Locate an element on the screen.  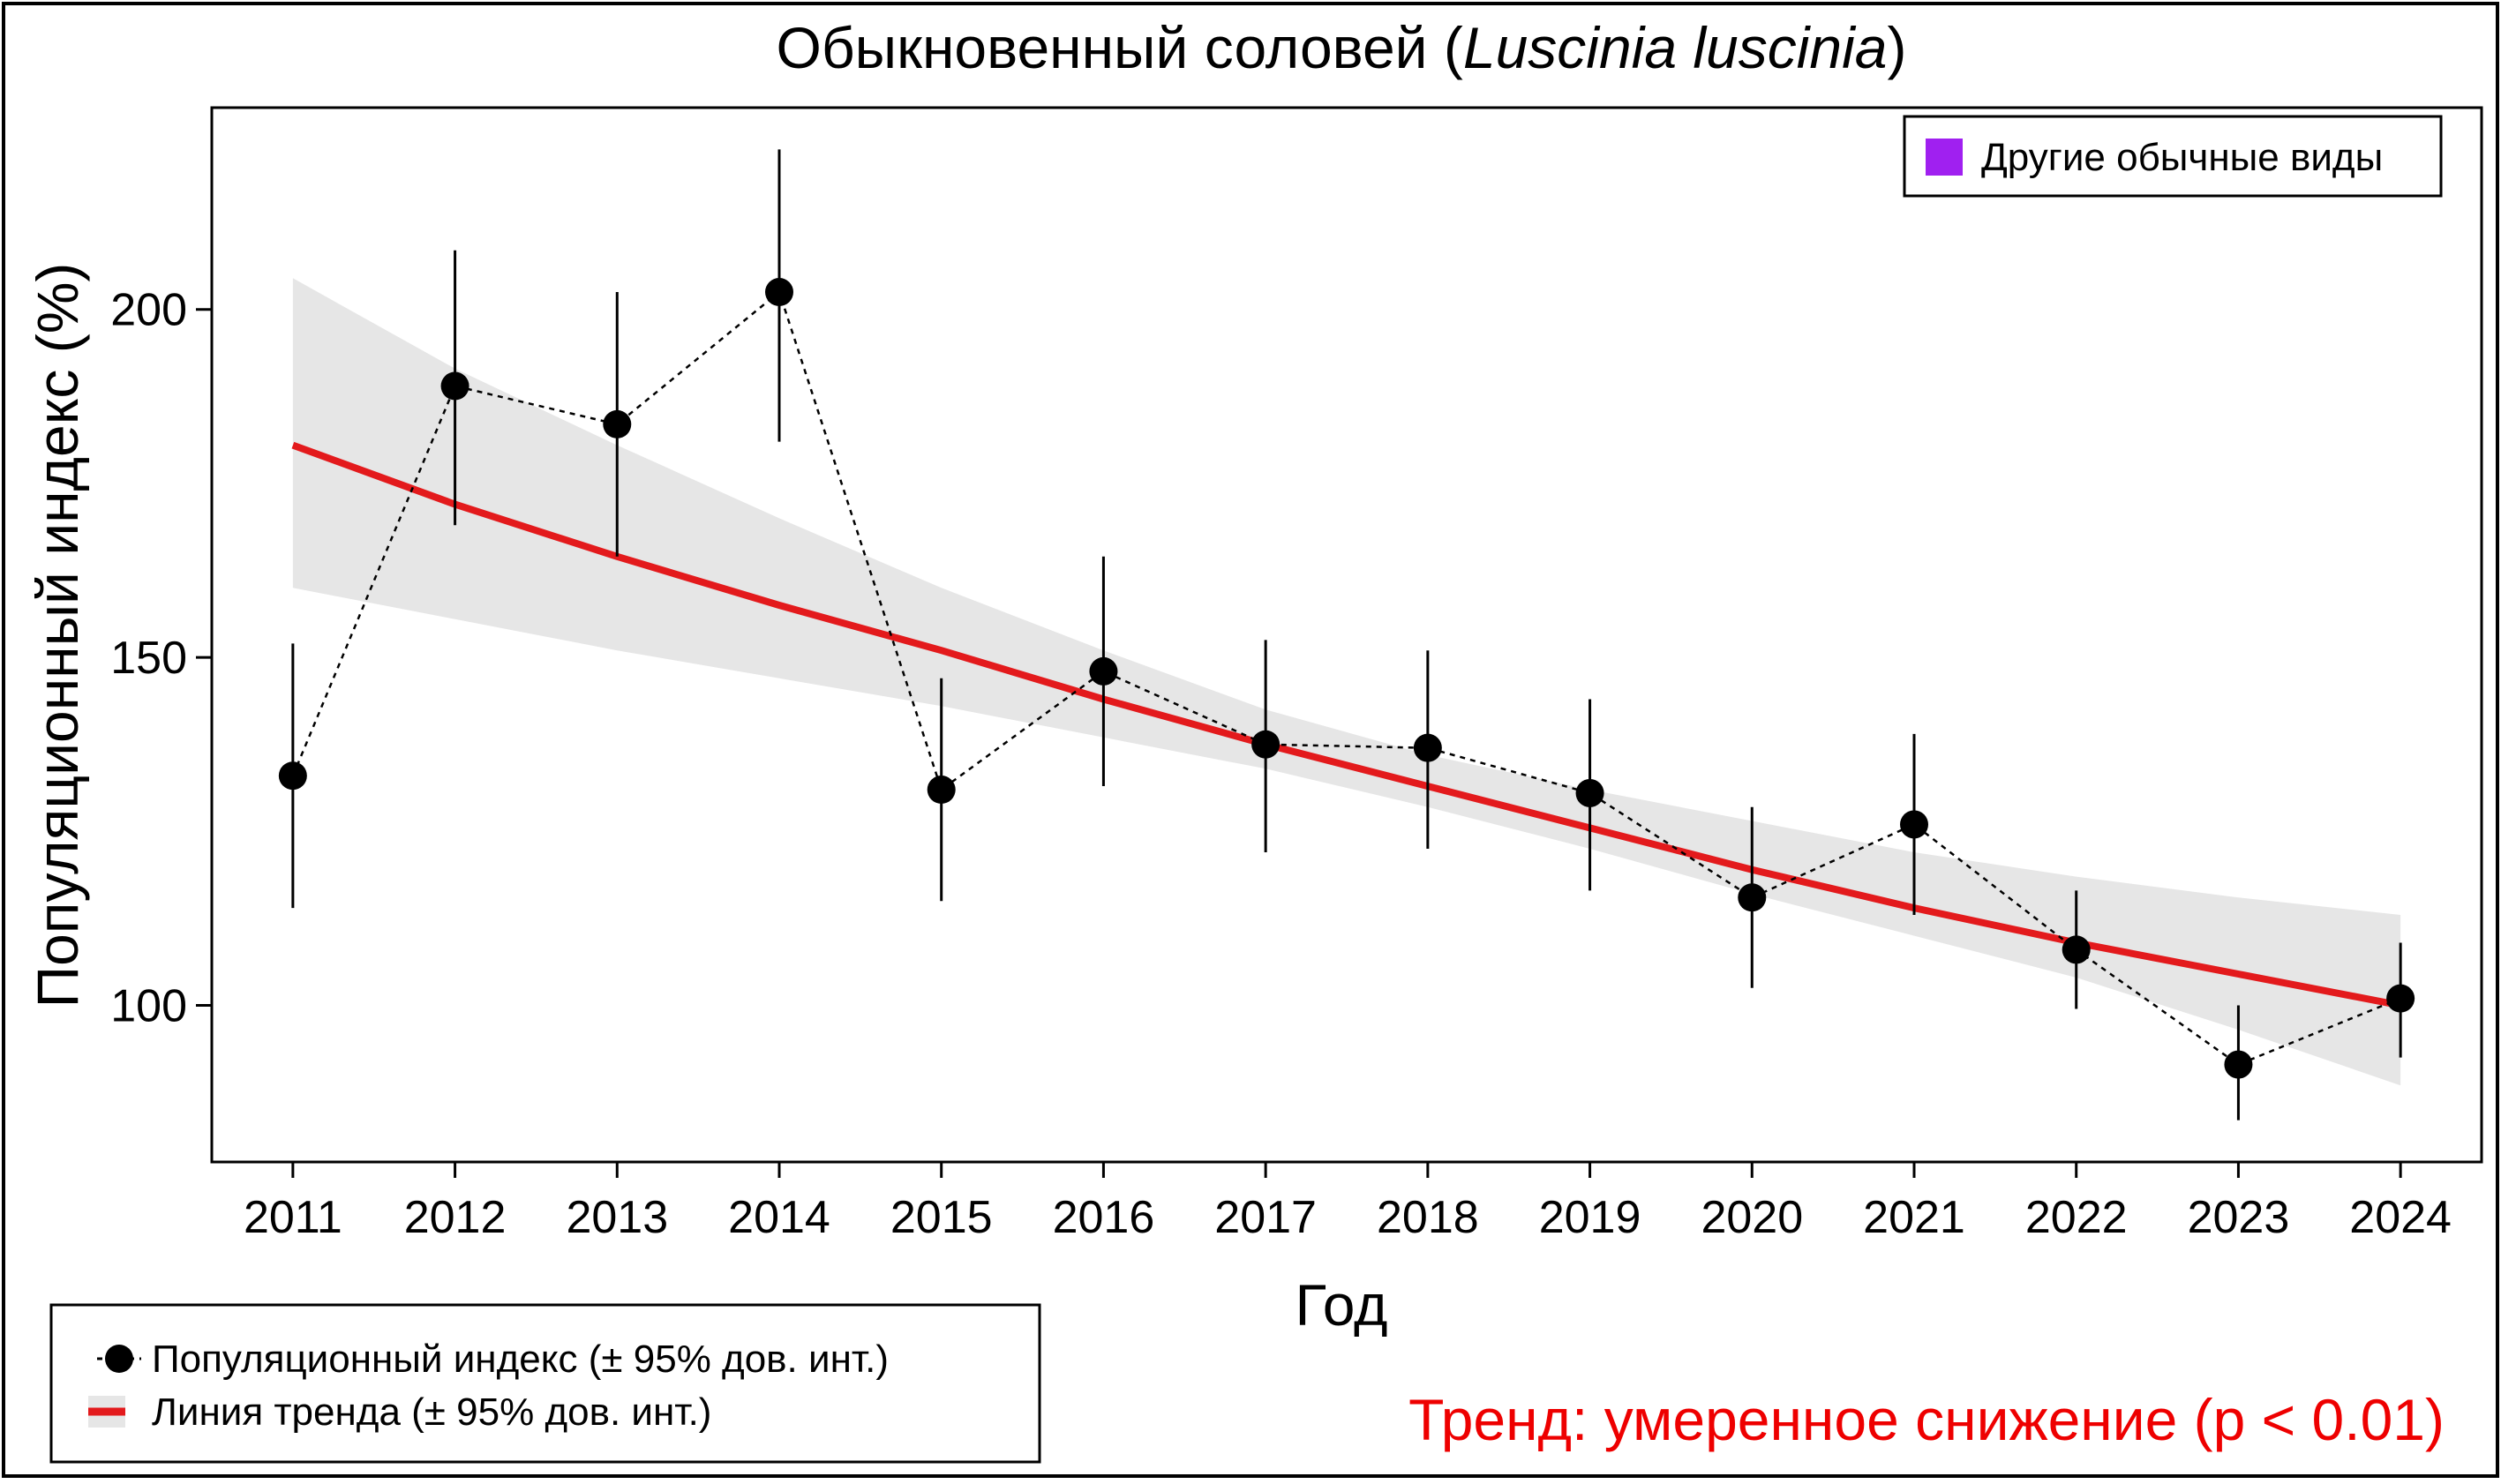
y-axis-label: Популяционный индекс (%) is located at coordinates (57, 635).